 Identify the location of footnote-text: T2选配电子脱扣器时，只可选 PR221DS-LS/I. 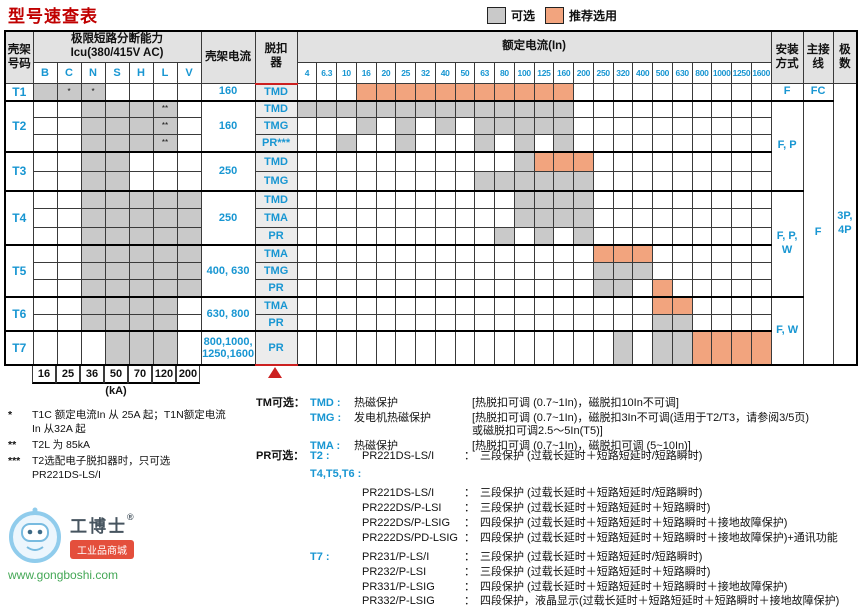
(101, 468).